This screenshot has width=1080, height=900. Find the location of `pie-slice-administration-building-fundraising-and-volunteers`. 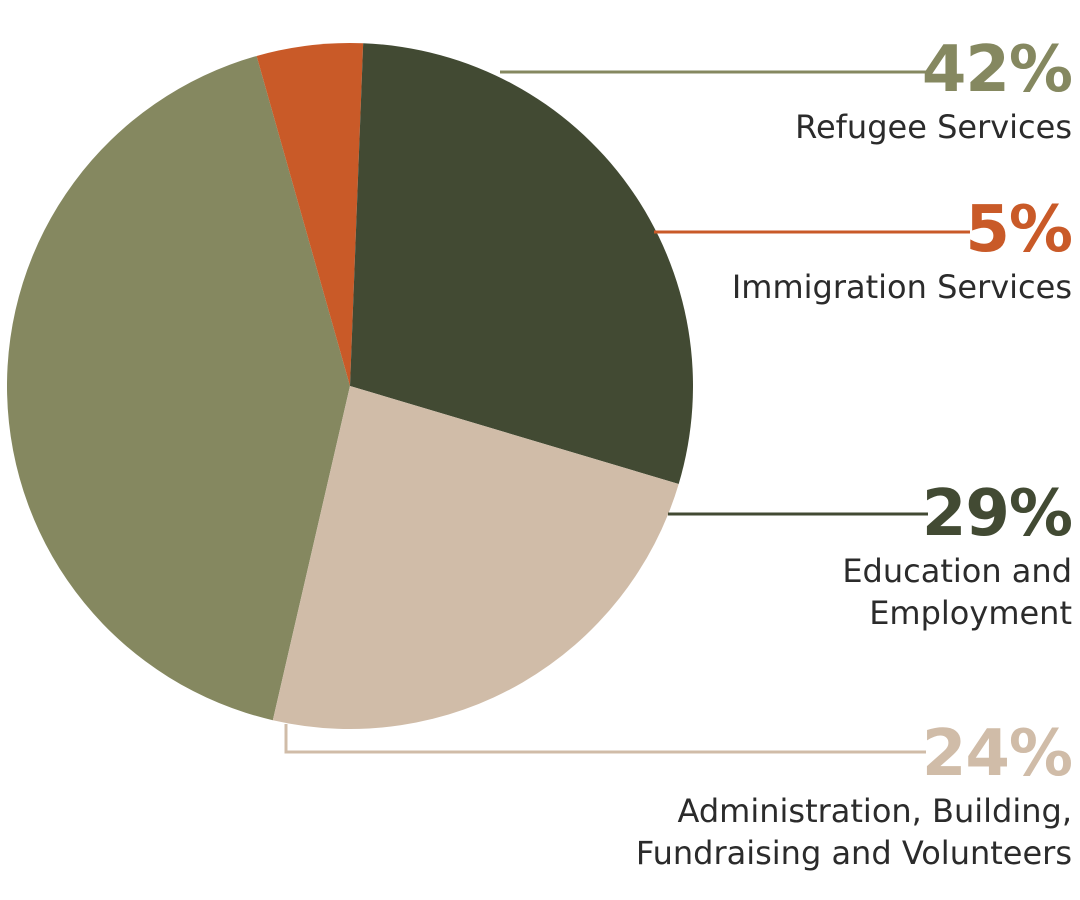

pie-slice-administration-building-fundraising-and-volunteers is located at coordinates (475, 558).